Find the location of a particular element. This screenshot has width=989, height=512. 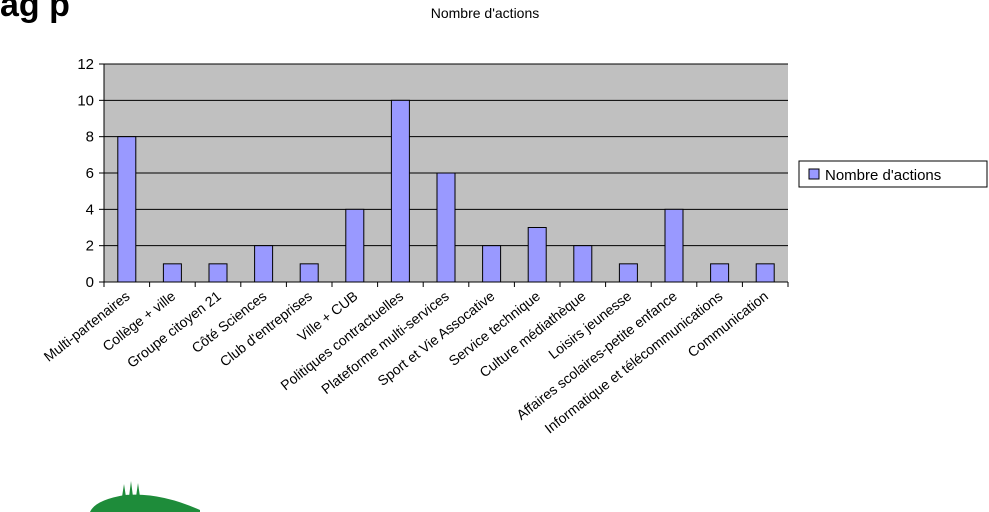

y-tick-label: 12 is located at coordinates (85, 64).